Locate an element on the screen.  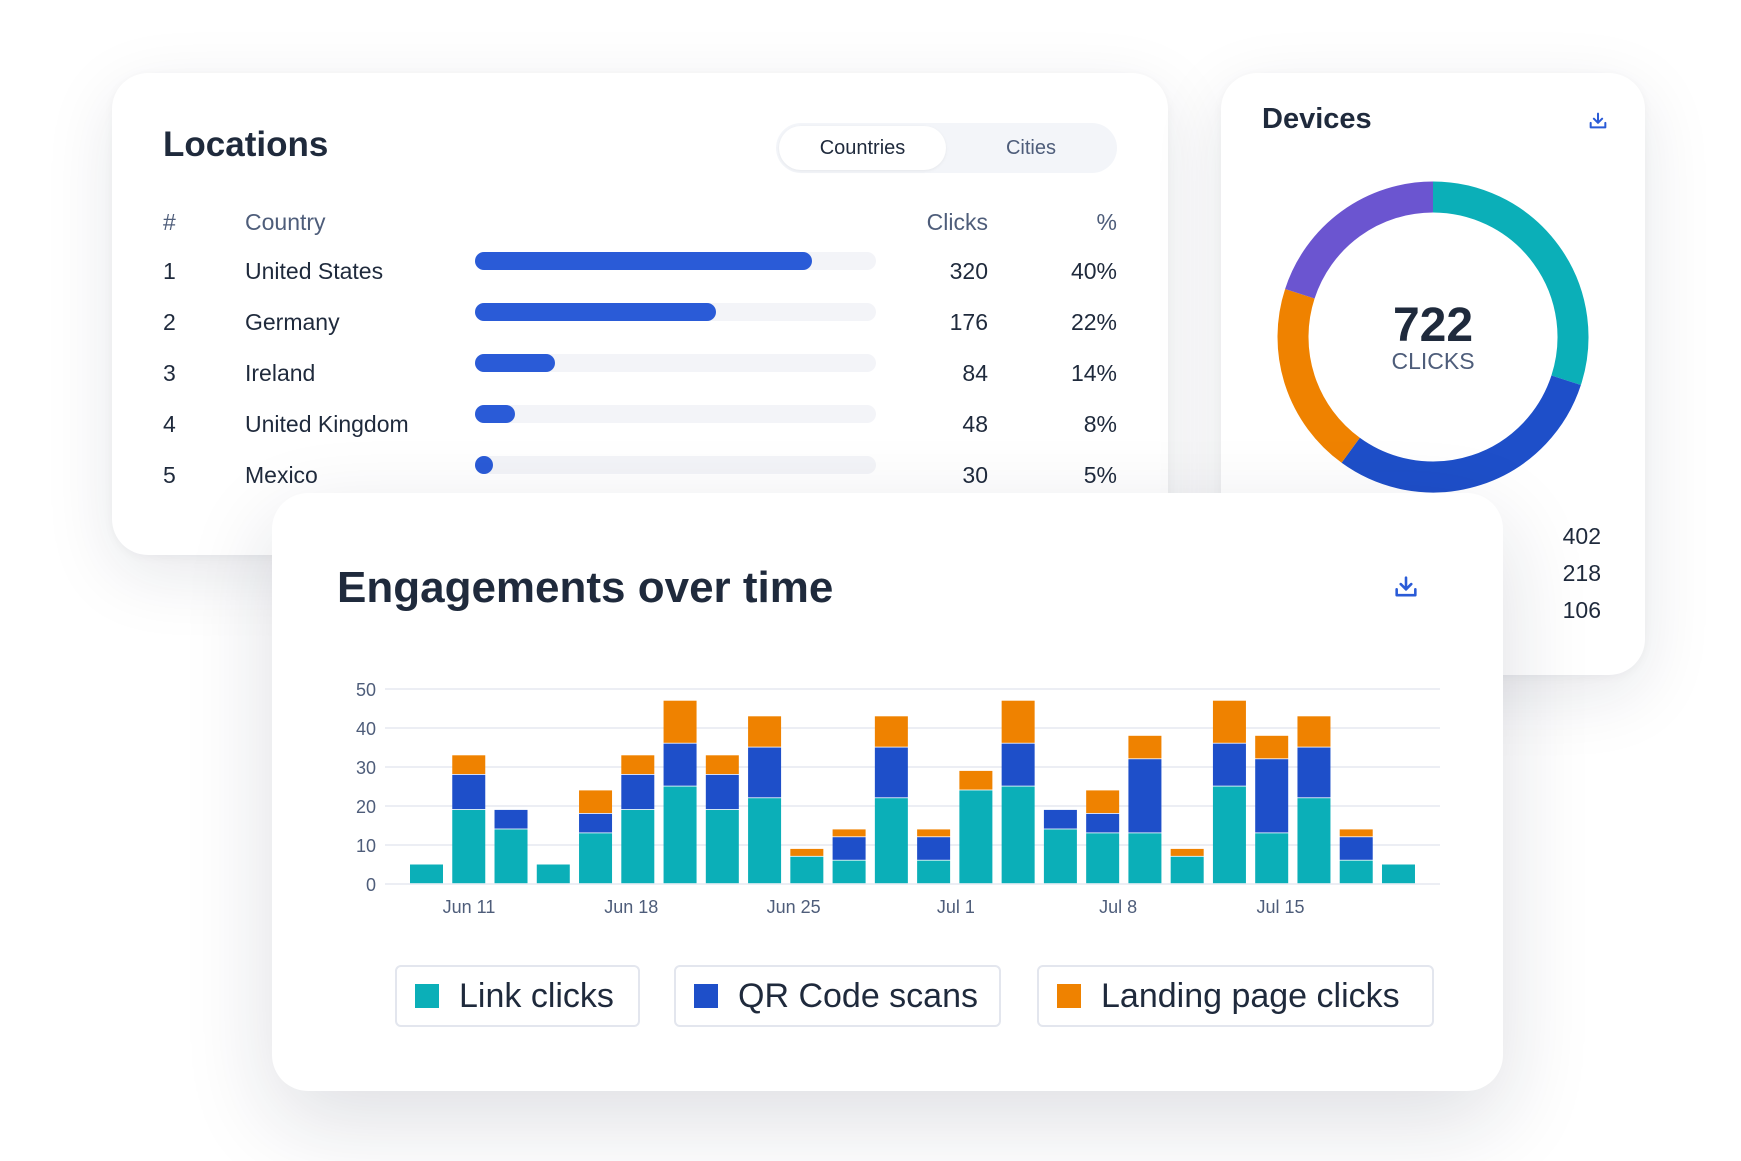
link-clicks-swatch is located at coordinates (427, 996).